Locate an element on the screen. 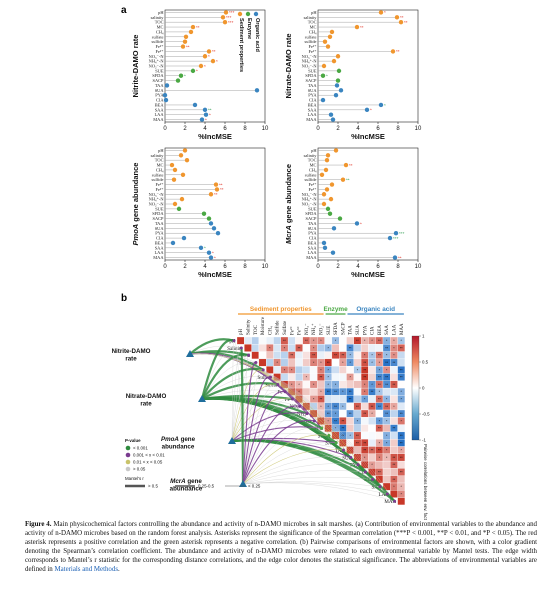  plot-frame is located at coordinates (215, 204).